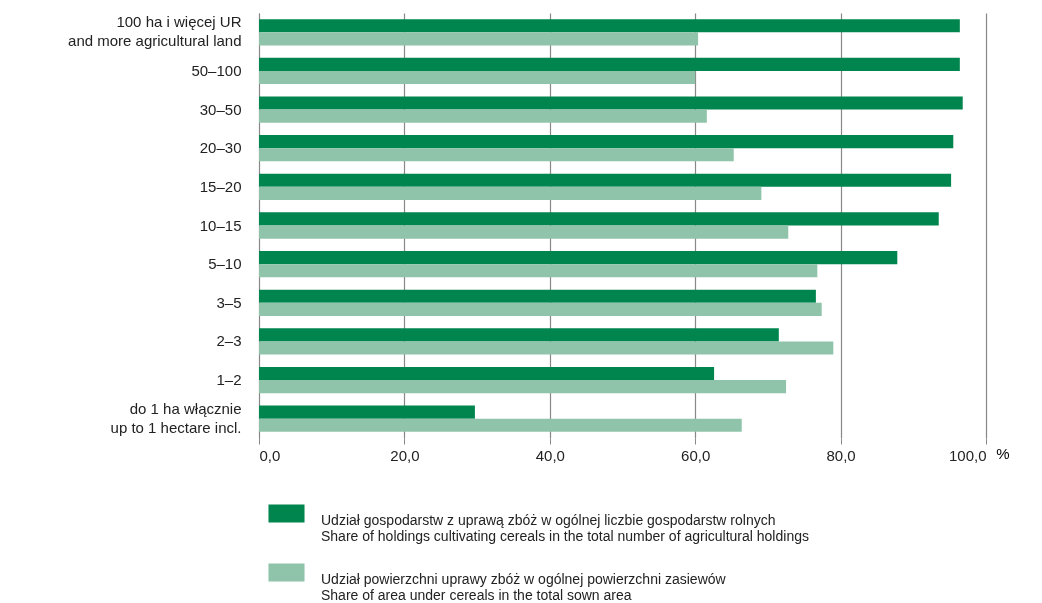 The width and height of the screenshot is (1042, 603). Describe the element at coordinates (220, 225) in the screenshot. I see `y-tick-label: 10–15` at that location.